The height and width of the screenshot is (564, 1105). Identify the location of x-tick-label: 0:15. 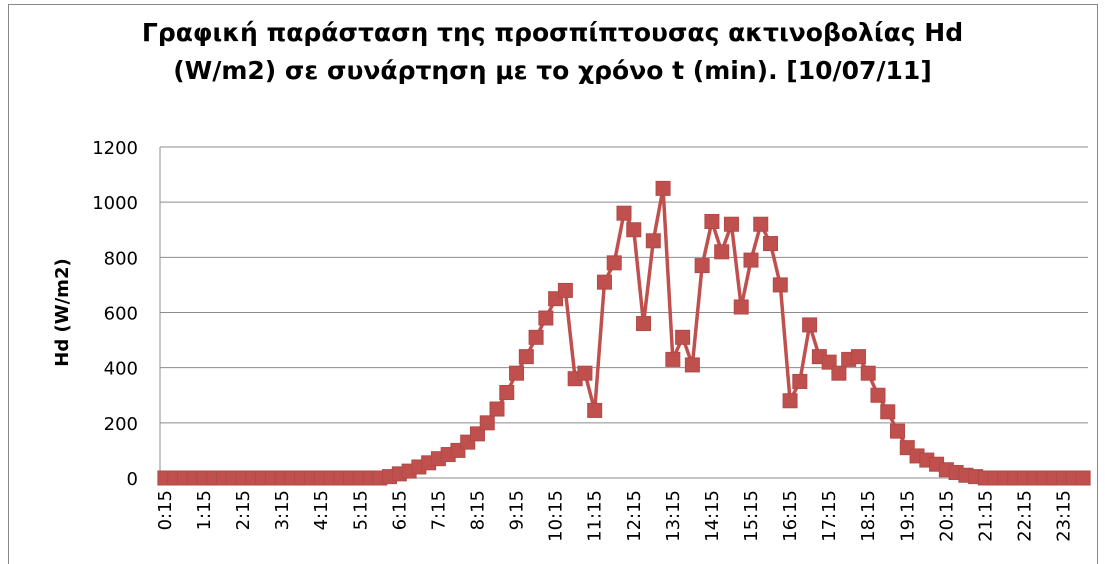
(165, 510).